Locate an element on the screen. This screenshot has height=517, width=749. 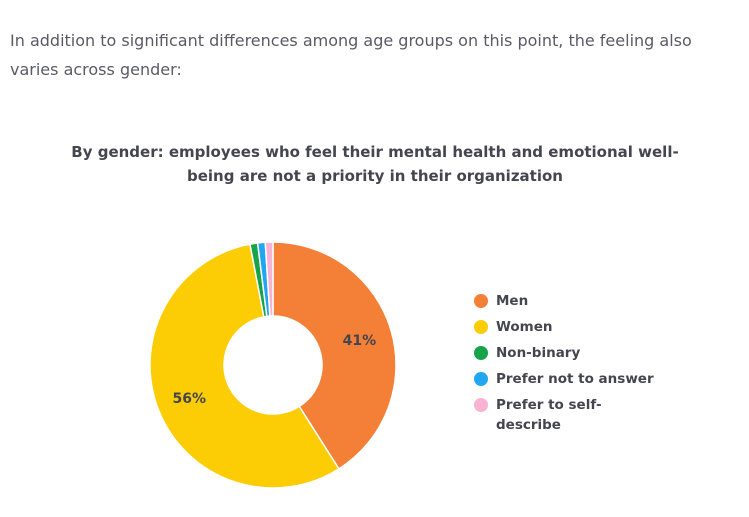
legend-item-men: Men is located at coordinates (565, 301).